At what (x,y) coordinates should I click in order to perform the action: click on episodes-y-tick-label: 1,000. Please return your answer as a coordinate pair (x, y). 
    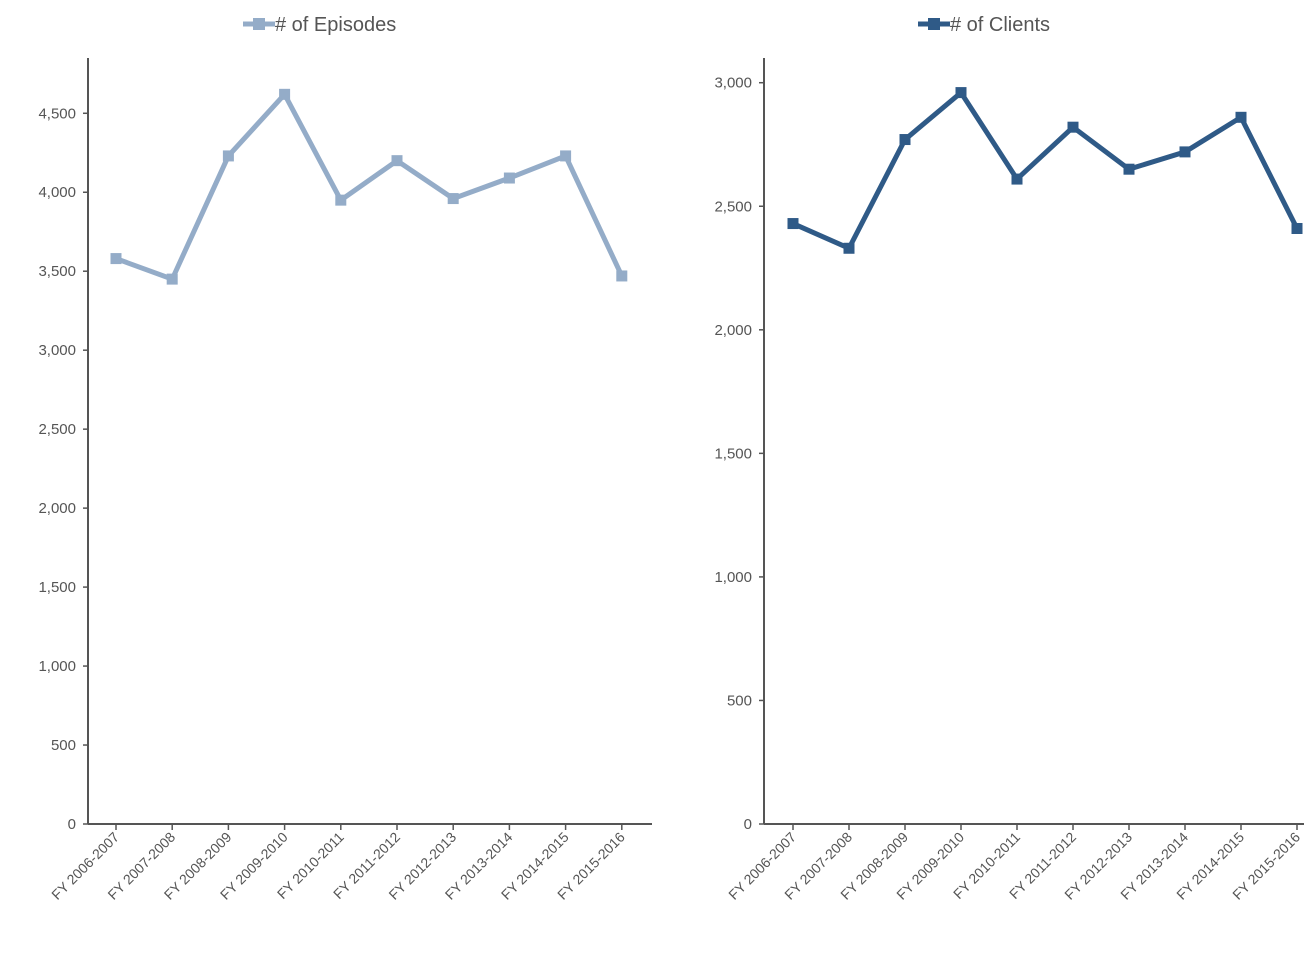
    Looking at the image, I should click on (57, 666).